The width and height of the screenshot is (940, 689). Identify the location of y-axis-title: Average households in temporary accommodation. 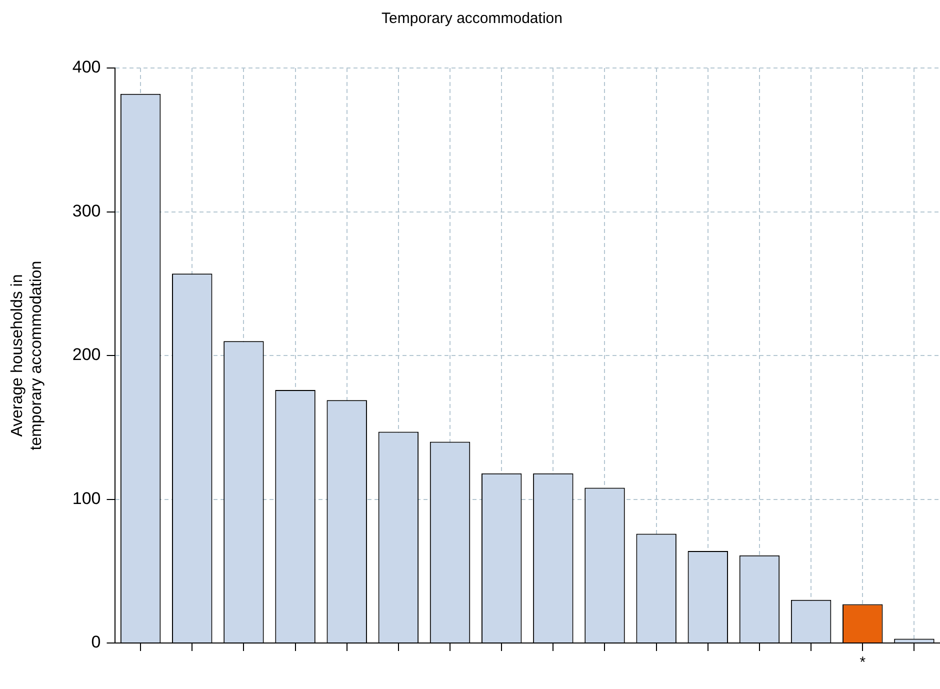
(27, 355).